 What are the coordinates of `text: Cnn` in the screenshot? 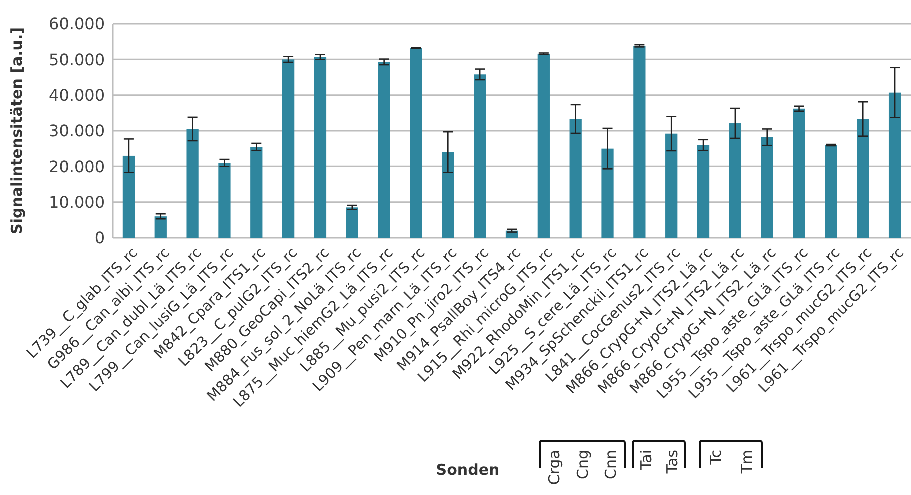 It's located at (611, 465).